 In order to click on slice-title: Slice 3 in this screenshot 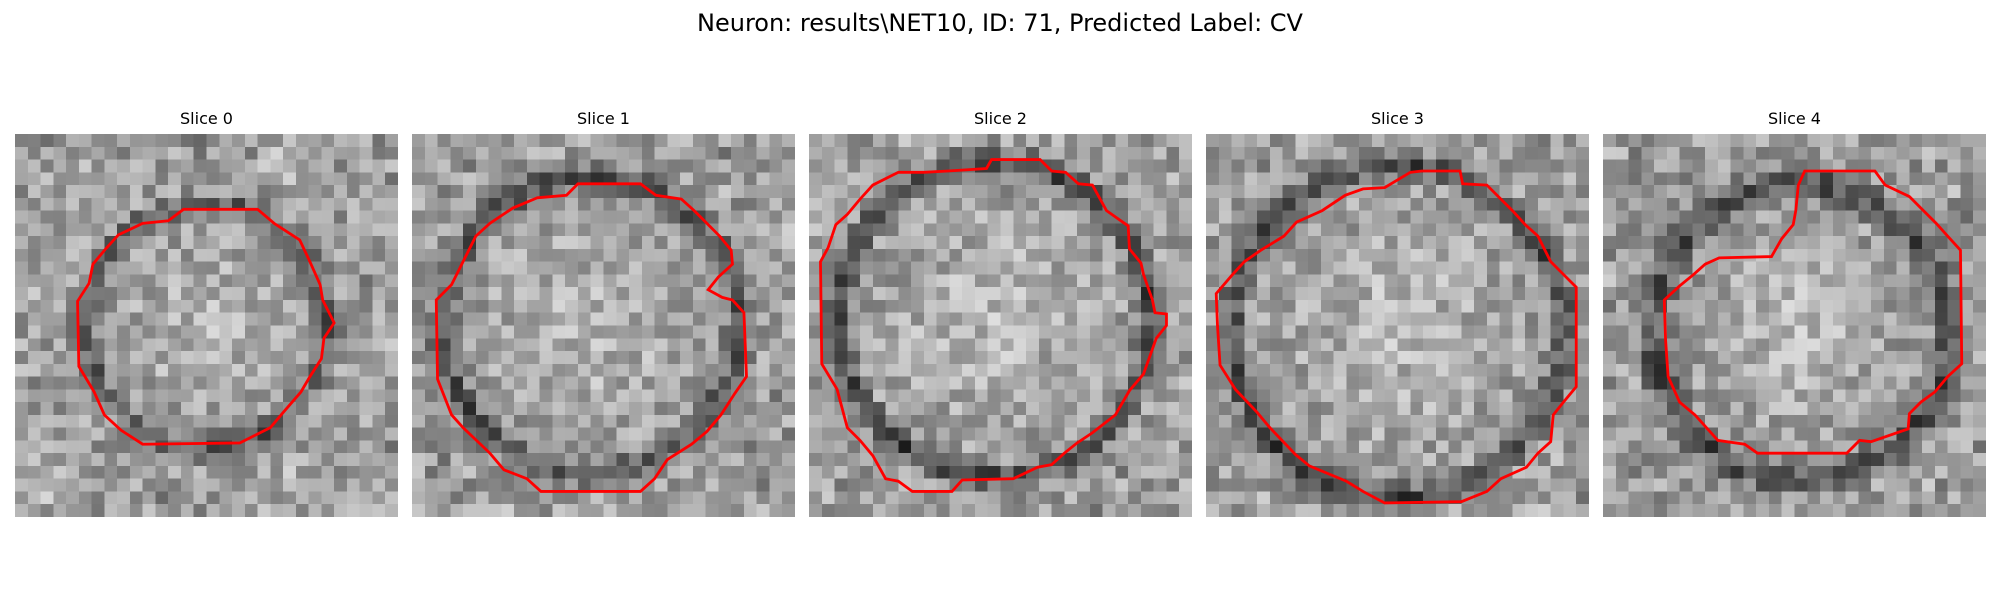, I will do `click(1397, 118)`.